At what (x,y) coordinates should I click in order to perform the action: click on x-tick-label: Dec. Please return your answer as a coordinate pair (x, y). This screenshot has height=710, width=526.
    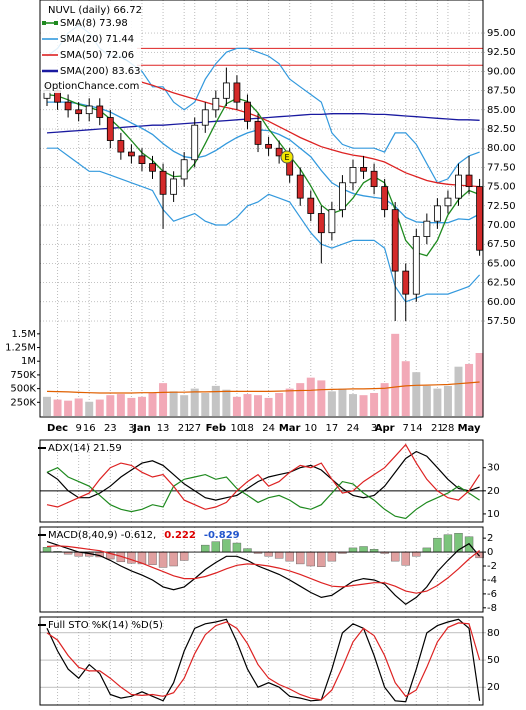
    Looking at the image, I should click on (57, 428).